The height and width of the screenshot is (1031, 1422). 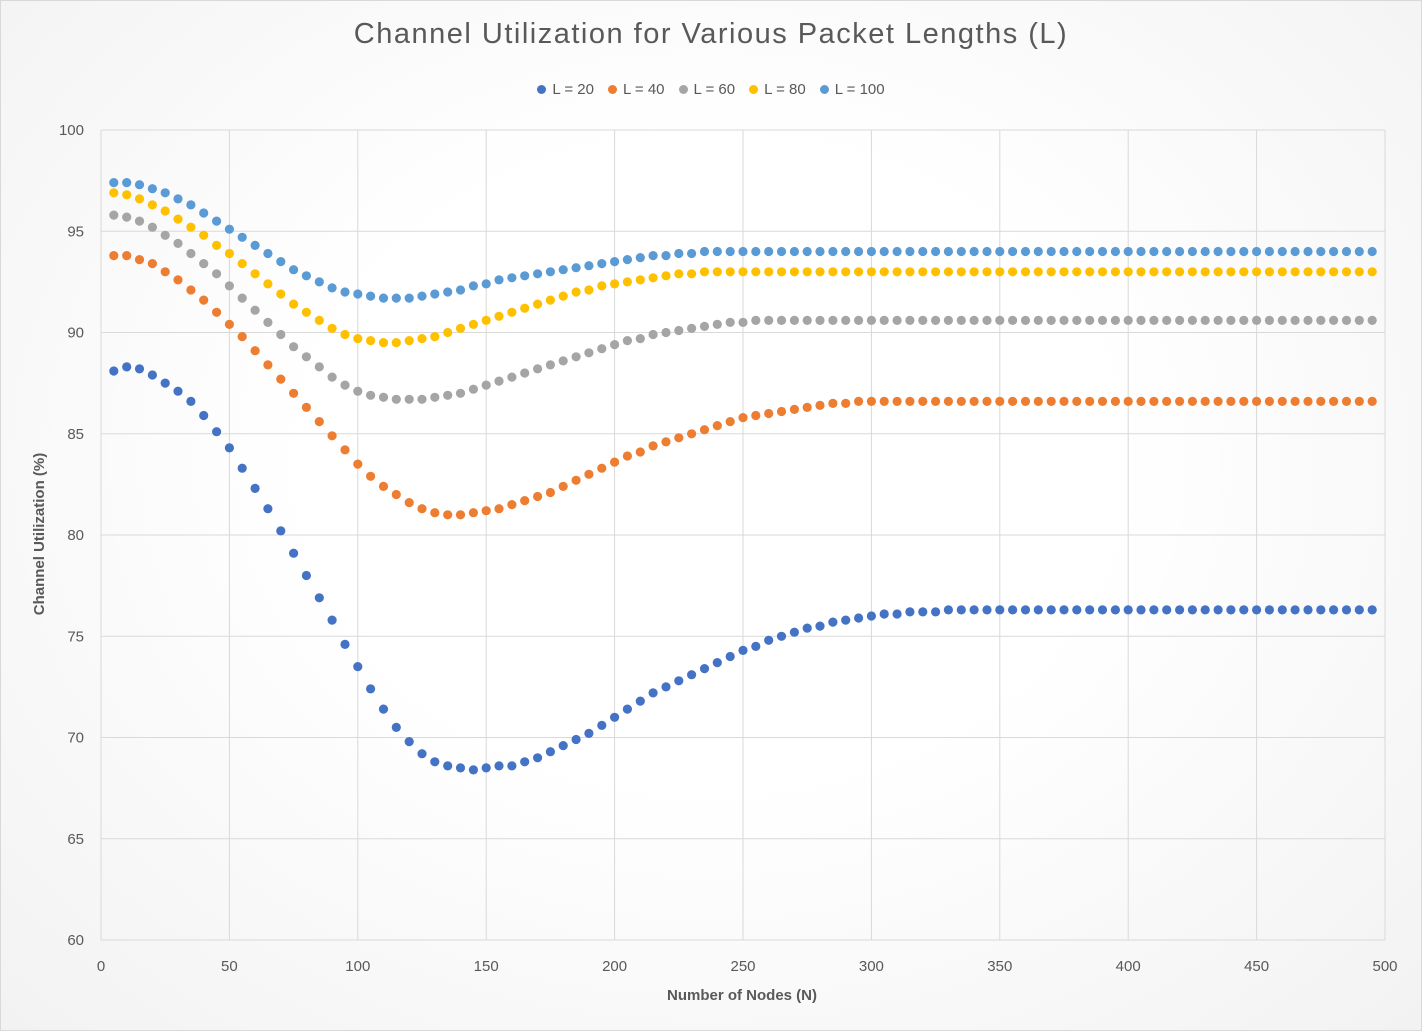 What do you see at coordinates (859, 89) in the screenshot?
I see `legend-label: L = 100` at bounding box center [859, 89].